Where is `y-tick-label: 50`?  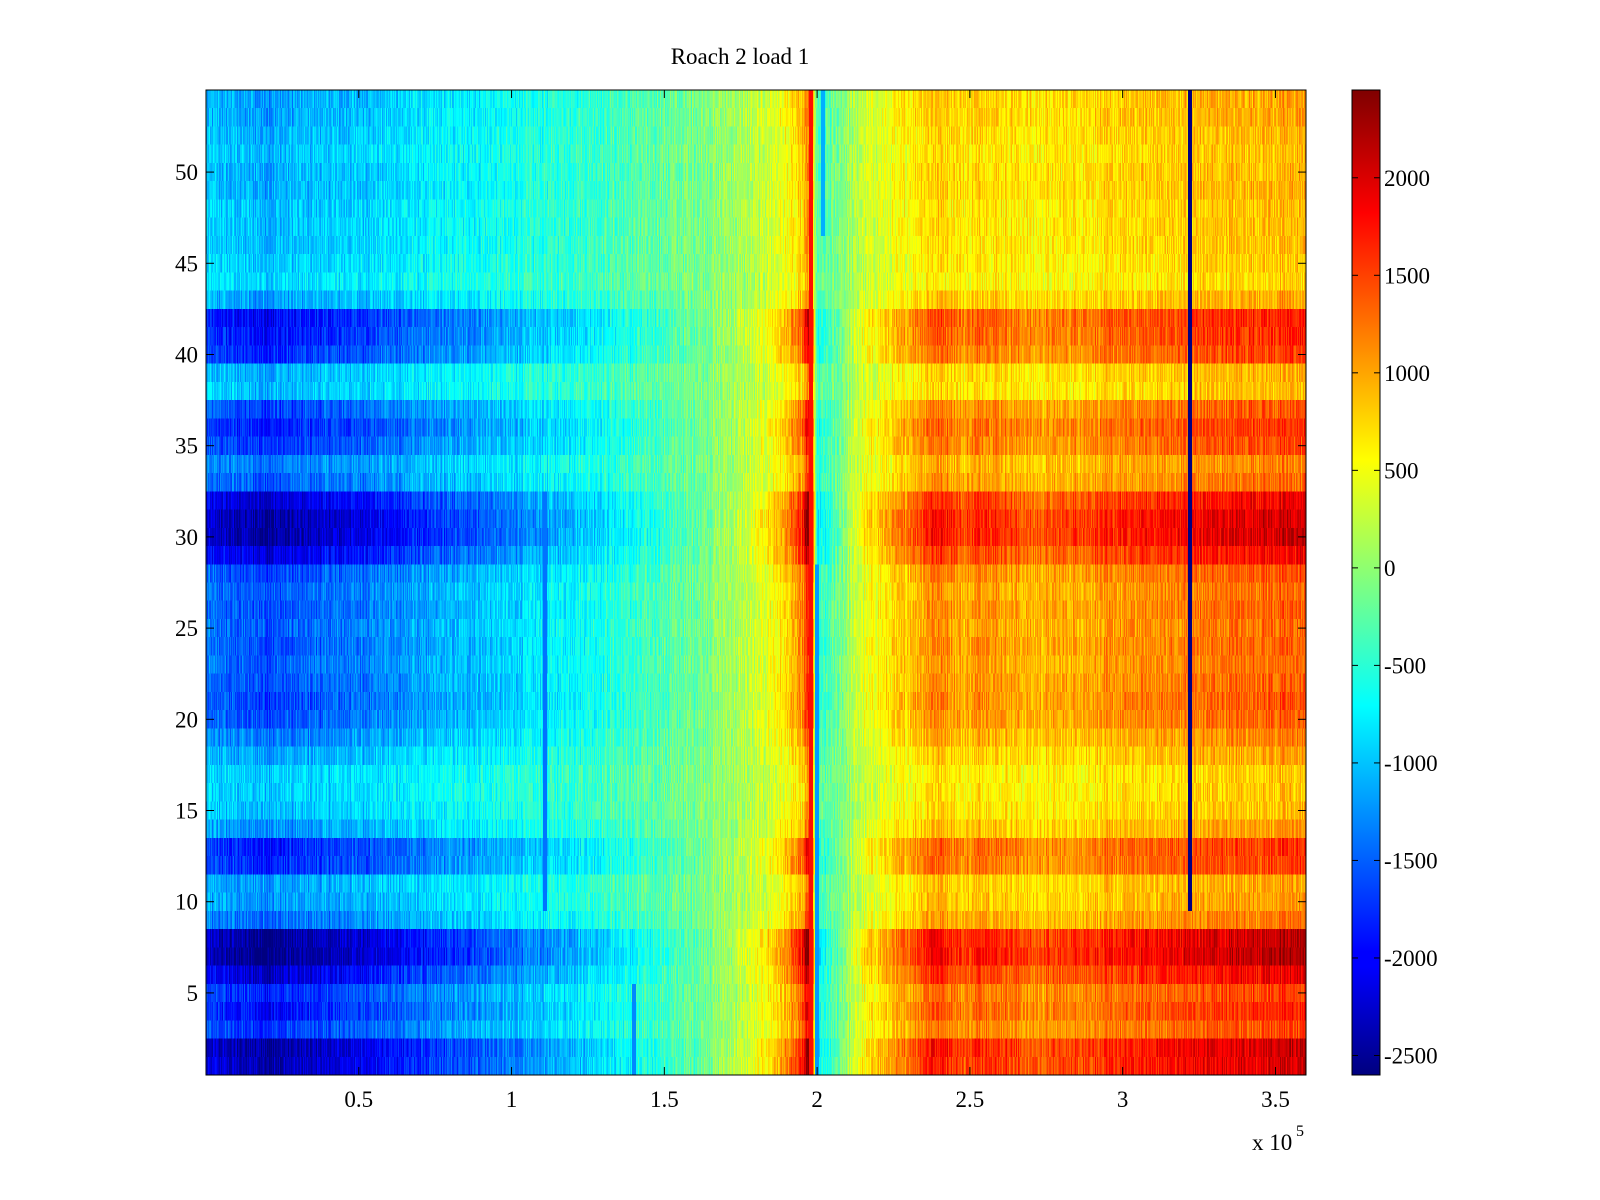 y-tick-label: 50 is located at coordinates (186, 172).